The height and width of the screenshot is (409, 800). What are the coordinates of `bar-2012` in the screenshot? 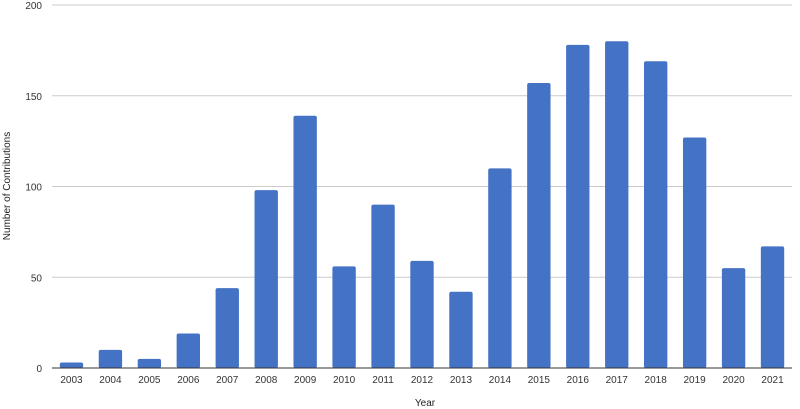 It's located at (422, 314).